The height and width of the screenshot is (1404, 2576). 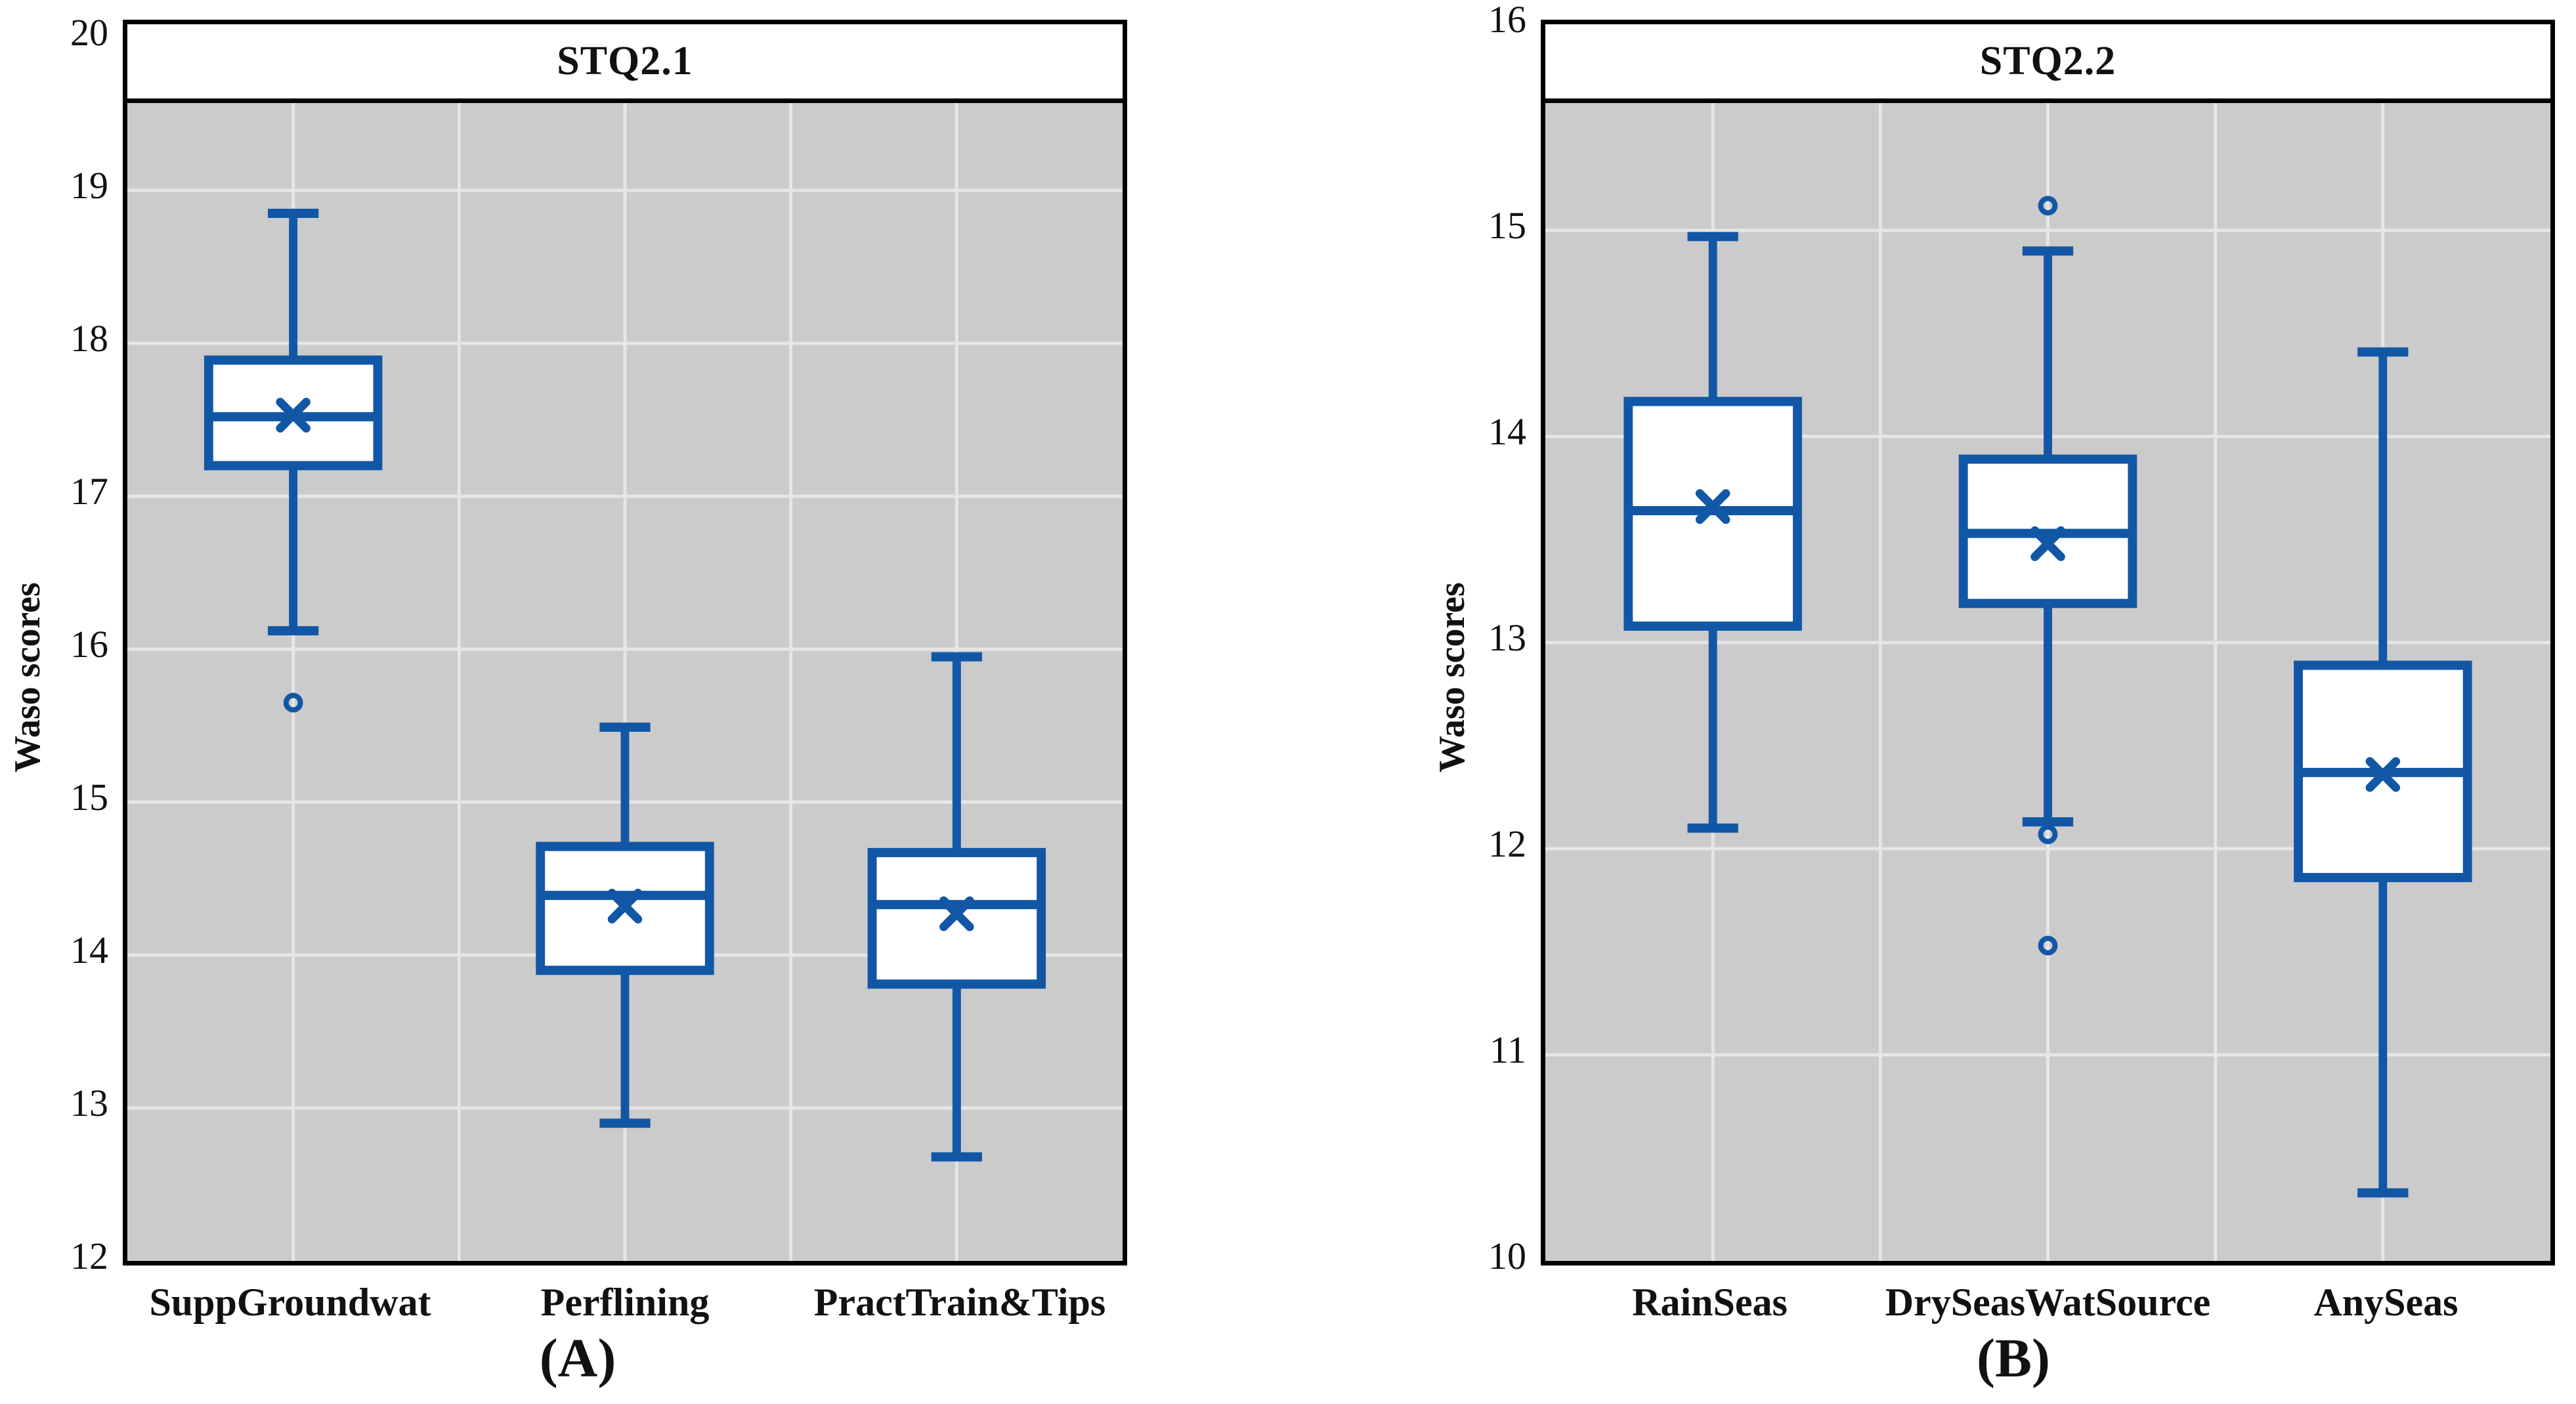 I want to click on y-tick-label: 20, so click(x=89, y=32).